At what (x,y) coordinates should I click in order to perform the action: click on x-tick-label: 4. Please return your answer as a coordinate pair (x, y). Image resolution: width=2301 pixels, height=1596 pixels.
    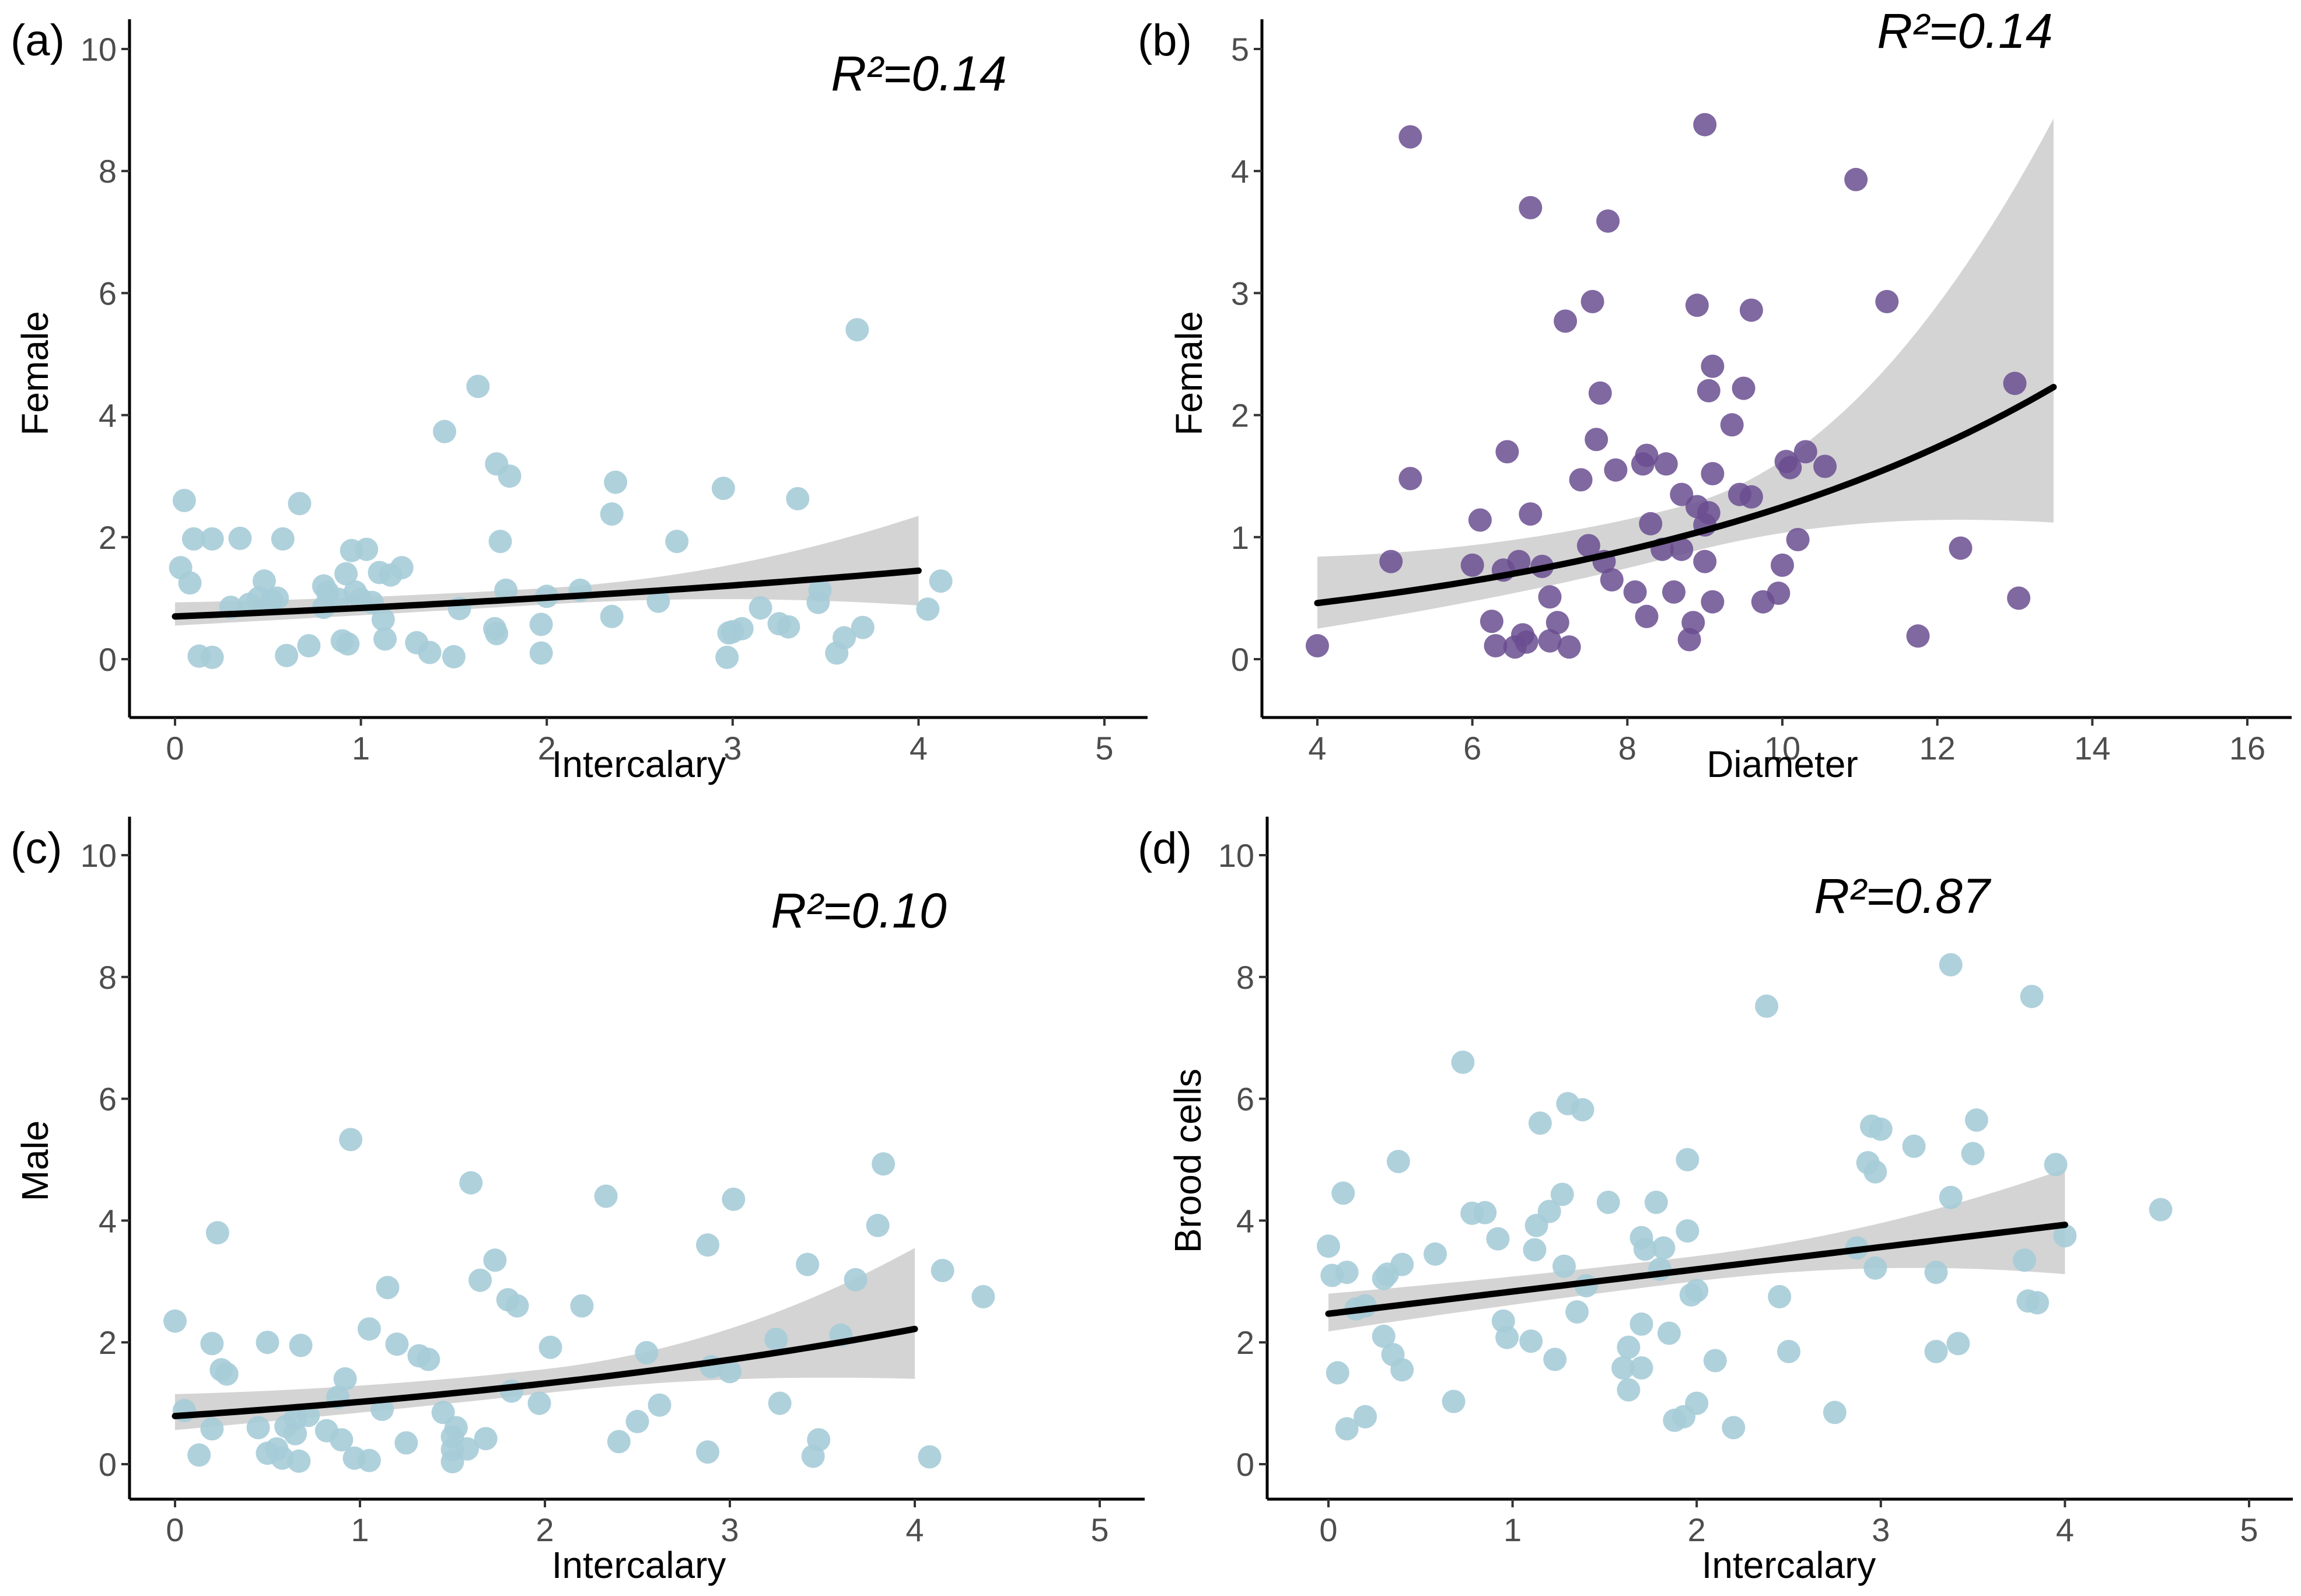
    Looking at the image, I should click on (2065, 1529).